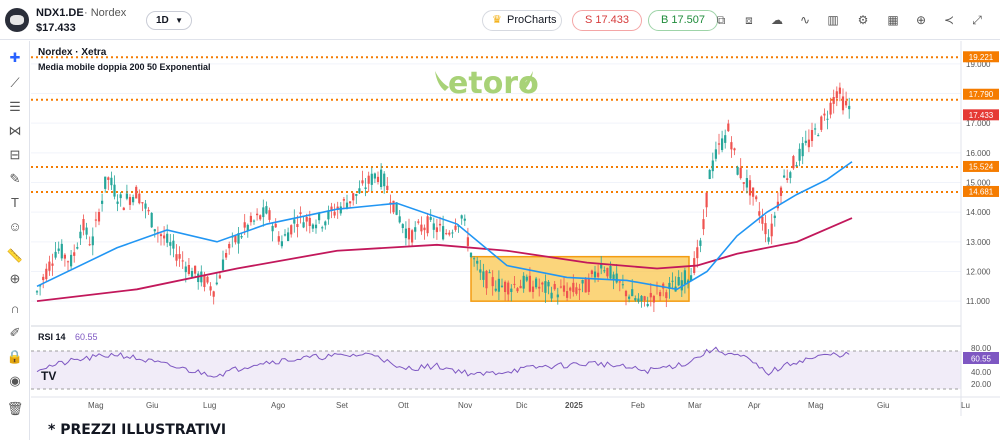 The image size is (1000, 440). Describe the element at coordinates (949, 20) in the screenshot. I see `share-icon: ≺` at that location.